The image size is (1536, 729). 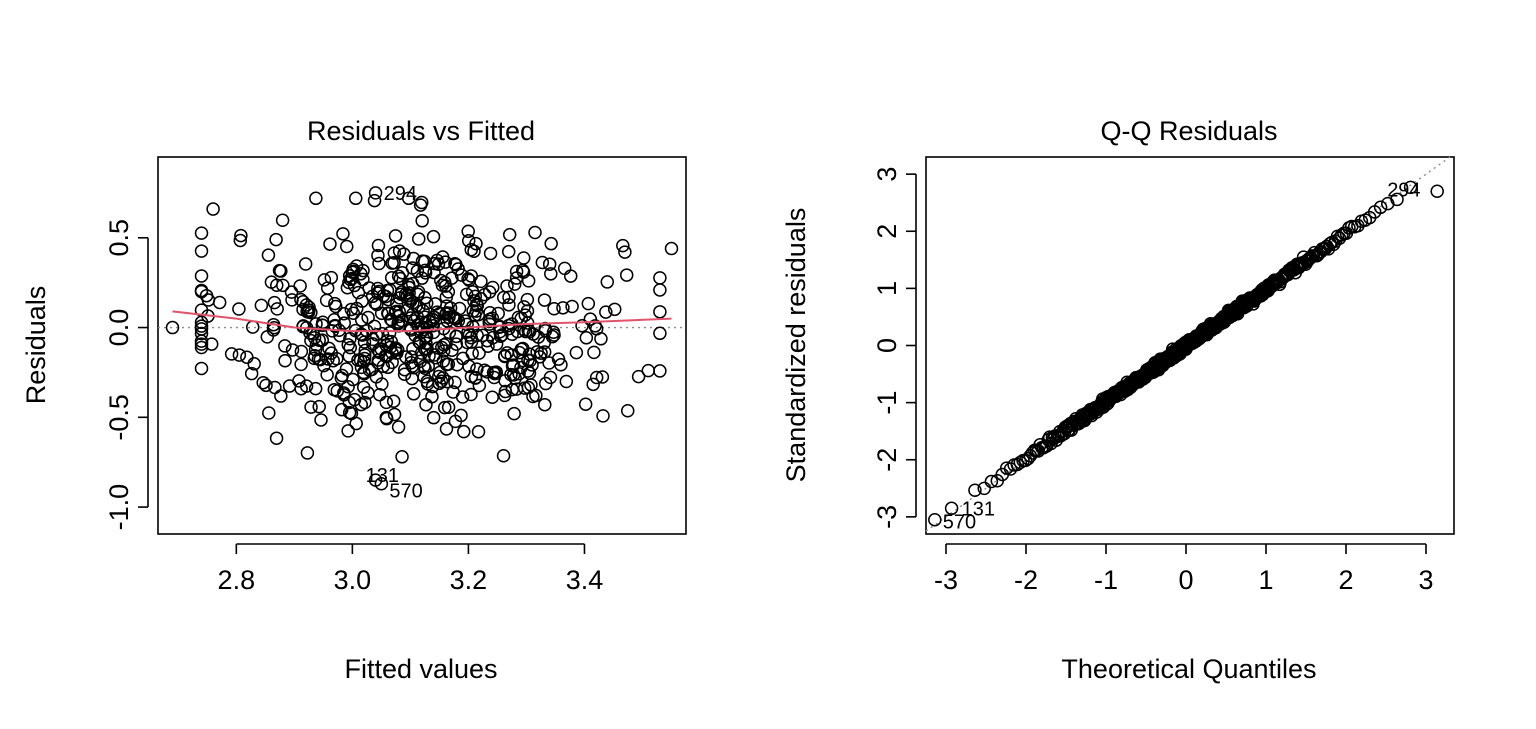 What do you see at coordinates (1188, 669) in the screenshot?
I see `x-axis-label: Theoretical Quantiles` at bounding box center [1188, 669].